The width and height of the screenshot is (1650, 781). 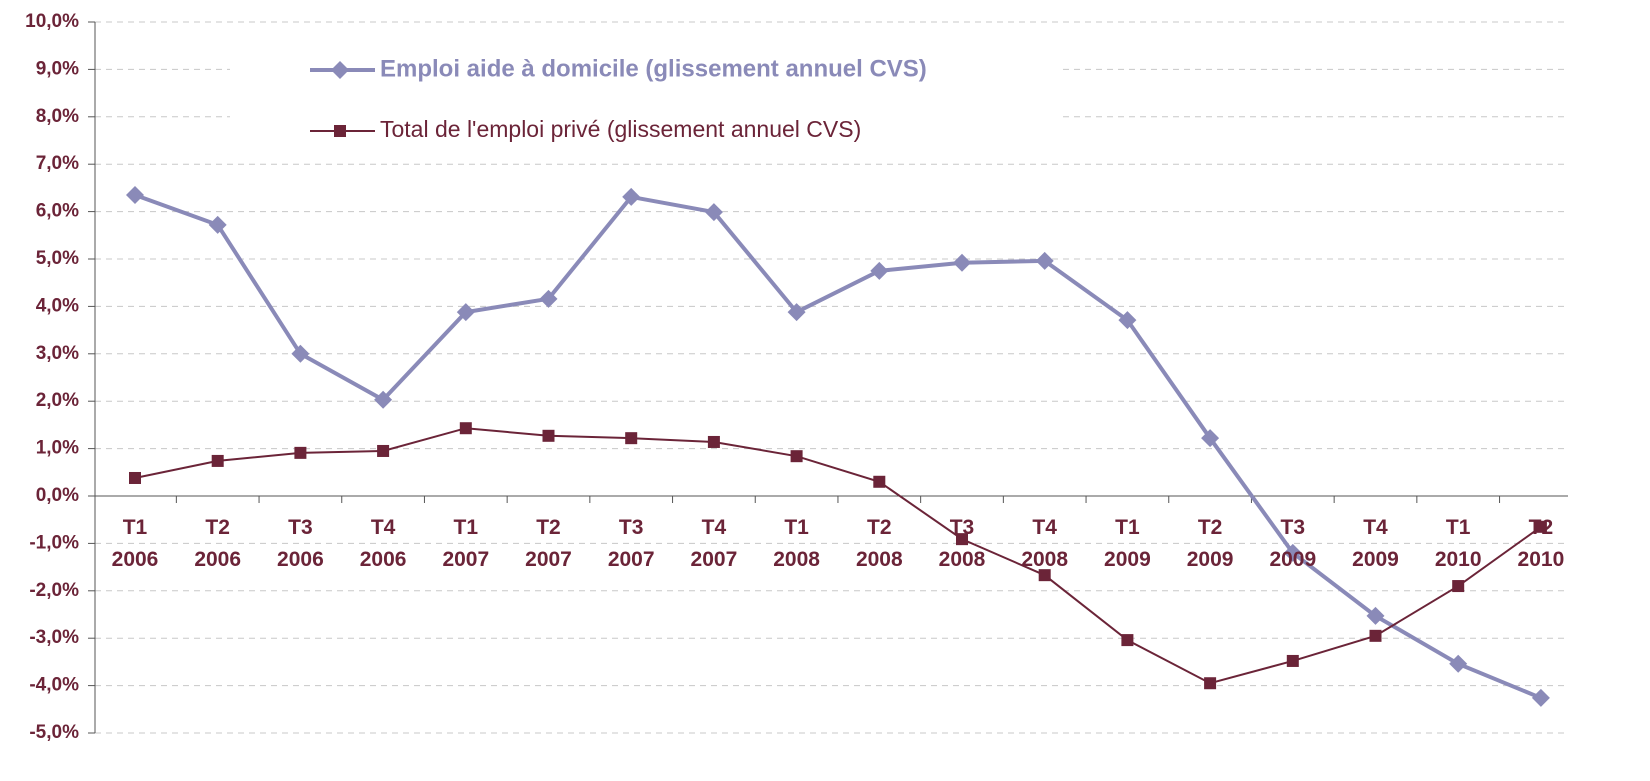 I want to click on x-tick-label: T2 2008, so click(x=879, y=543).